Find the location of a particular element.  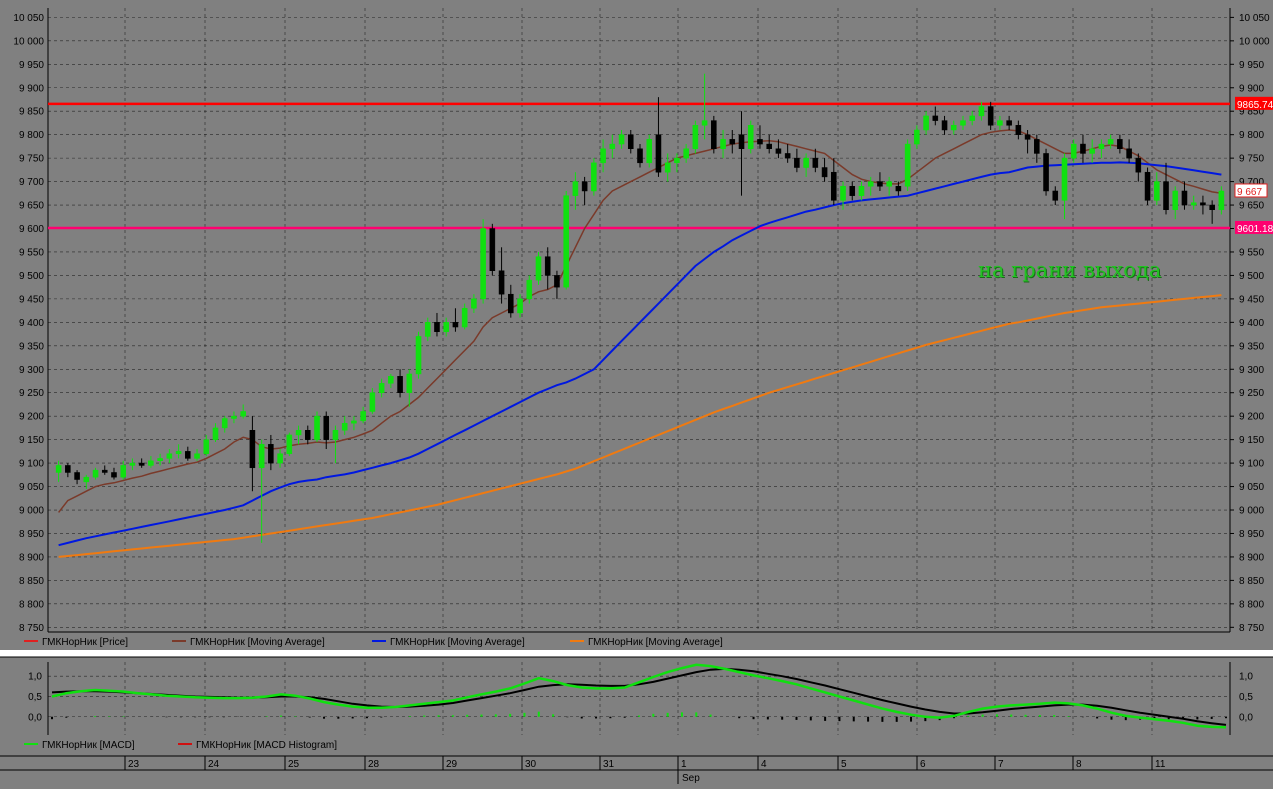

price-tick-label-right: 9 650 is located at coordinates (1251, 206).